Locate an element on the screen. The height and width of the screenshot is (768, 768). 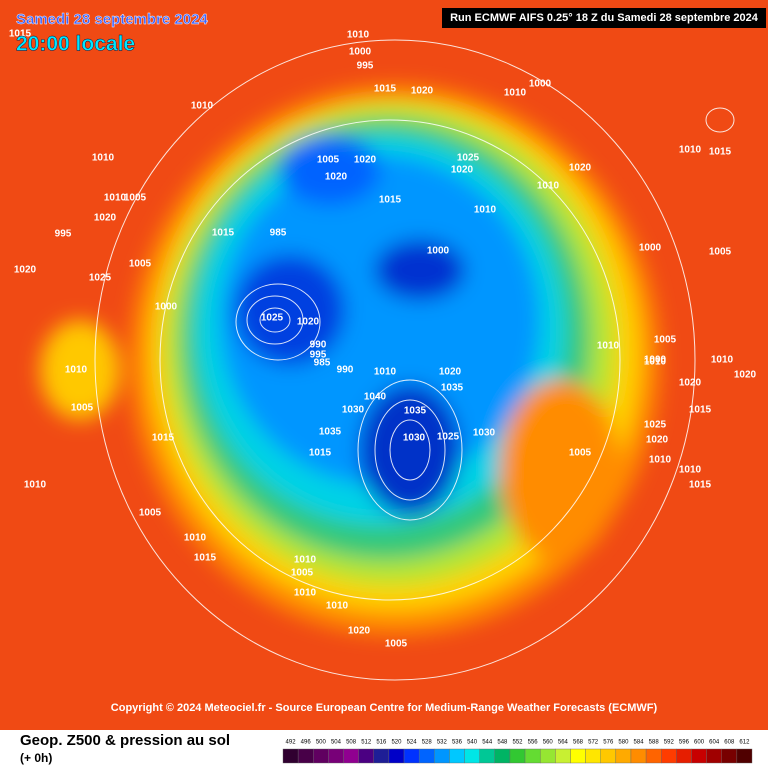
scale-label: 604 is located at coordinates (714, 743).